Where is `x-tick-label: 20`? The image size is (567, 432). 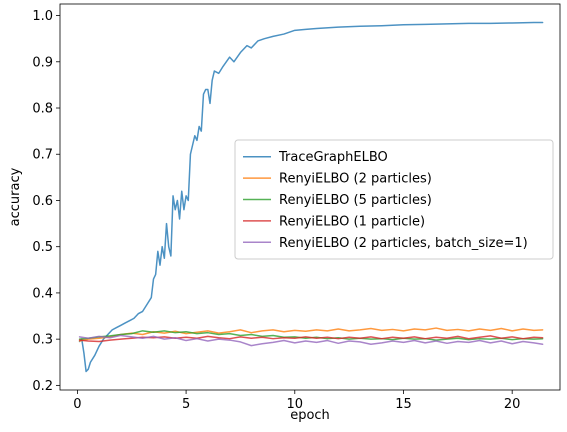
x-tick-label: 20 is located at coordinates (512, 404).